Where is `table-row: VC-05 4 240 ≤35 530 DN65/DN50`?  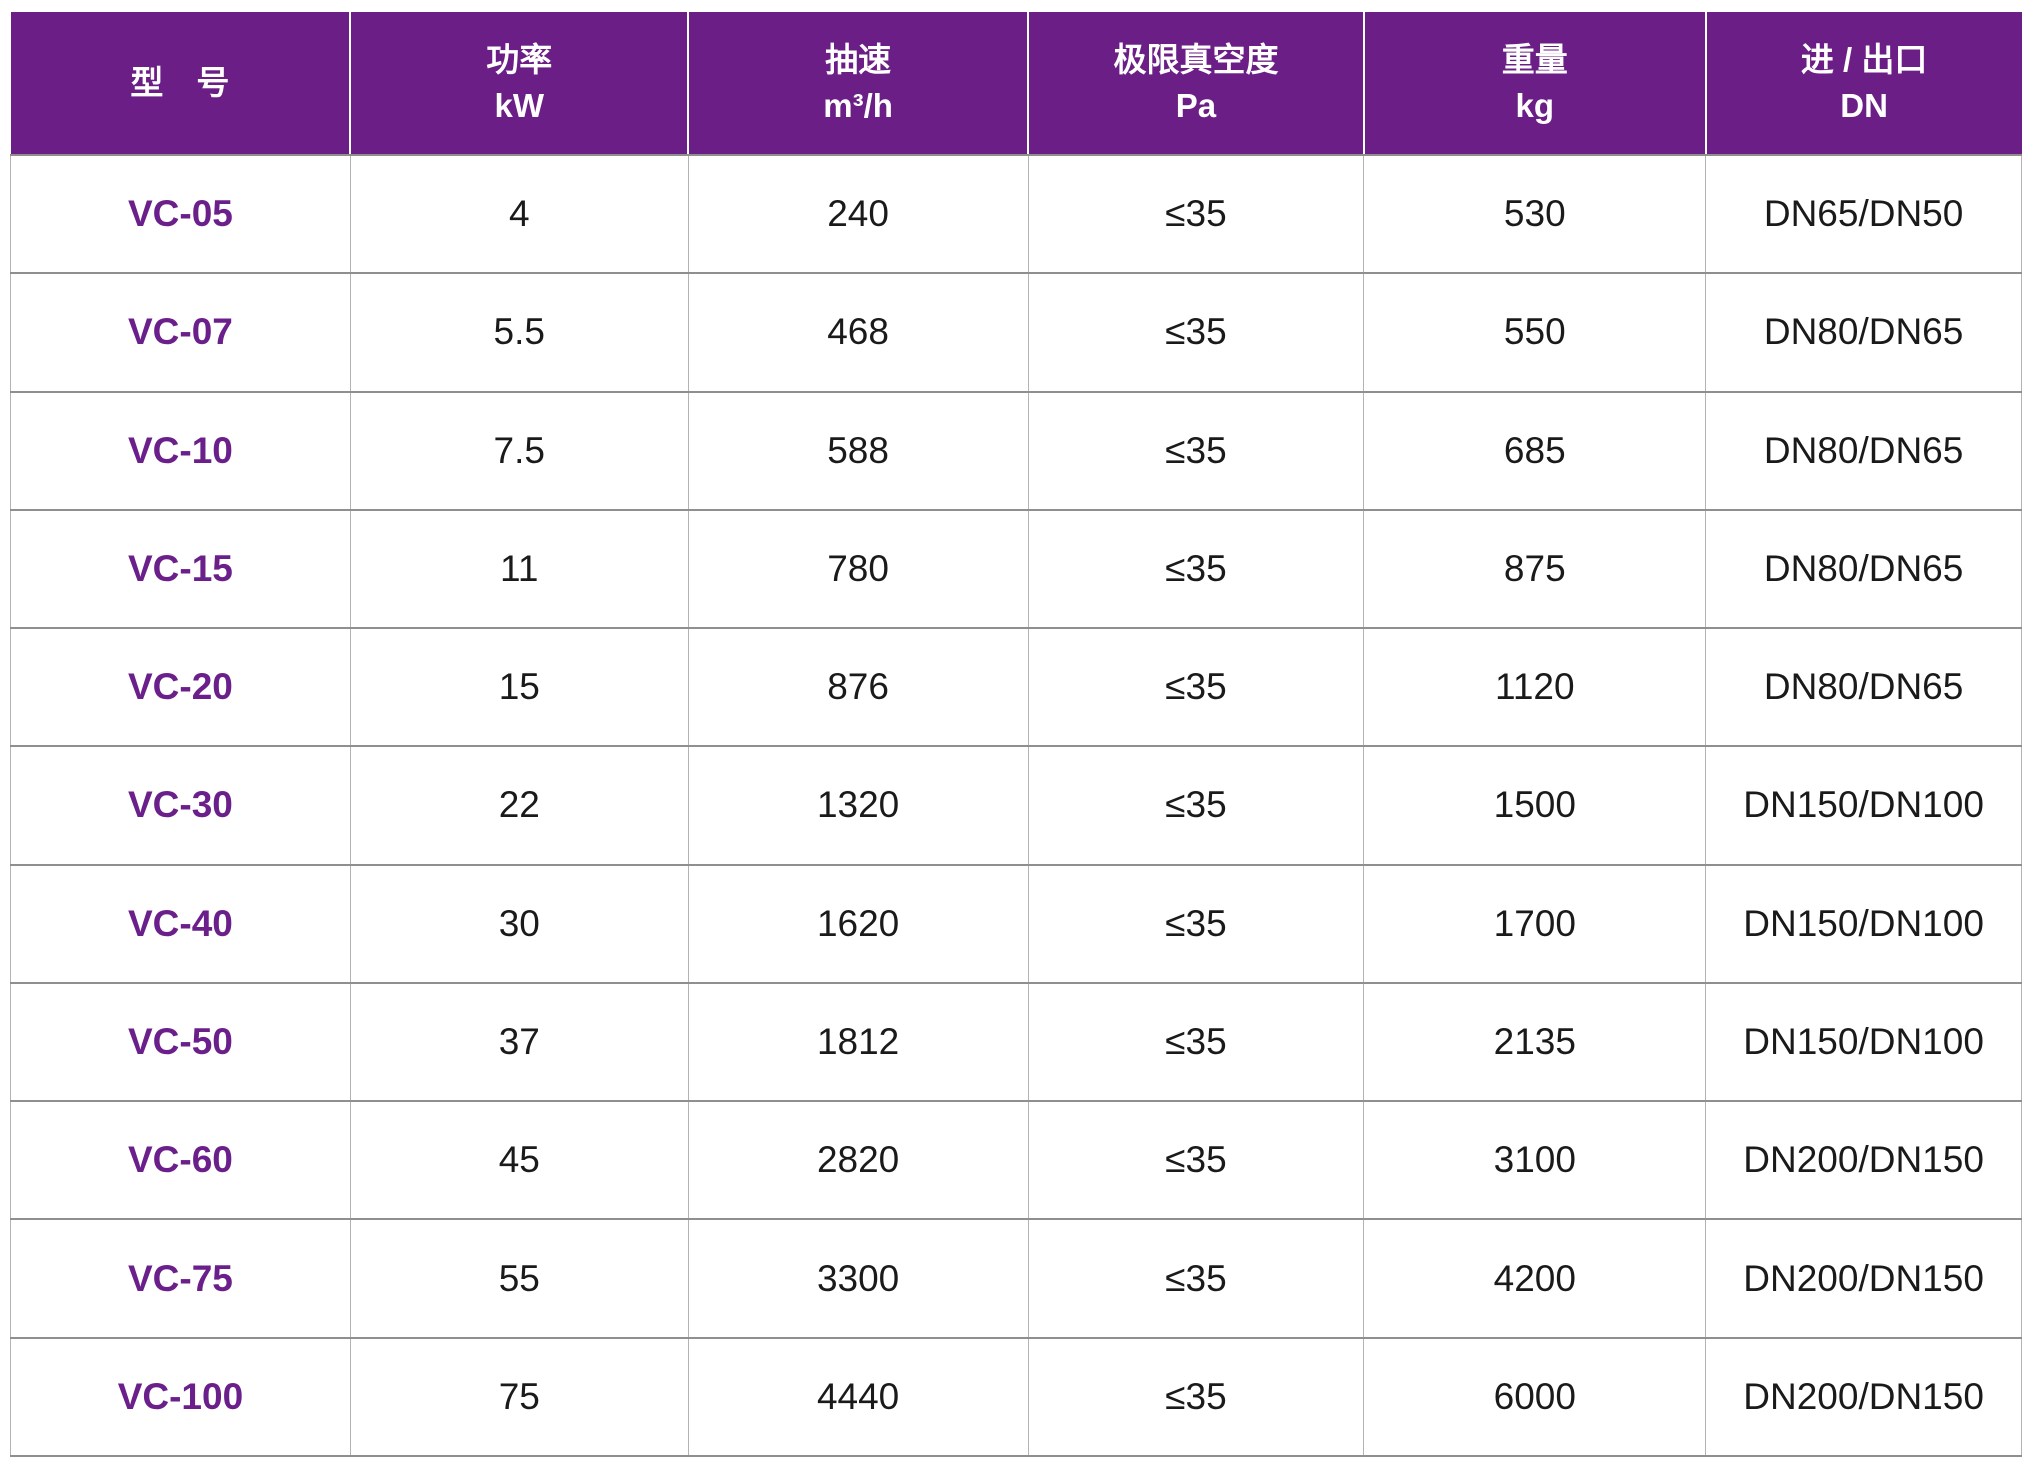 table-row: VC-05 4 240 ≤35 530 DN65/DN50 is located at coordinates (1016, 214).